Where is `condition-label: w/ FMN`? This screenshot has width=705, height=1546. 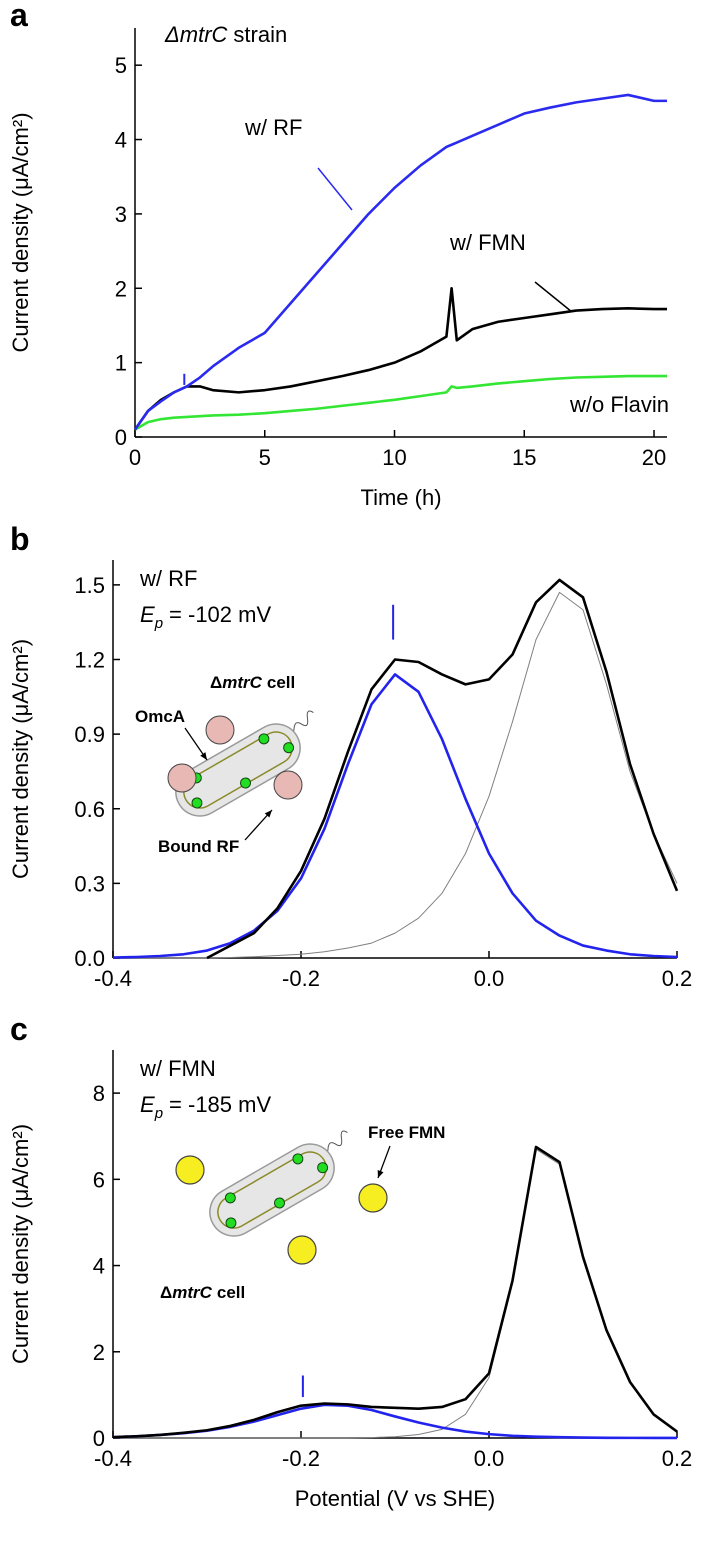
condition-label: w/ FMN is located at coordinates (177, 1068).